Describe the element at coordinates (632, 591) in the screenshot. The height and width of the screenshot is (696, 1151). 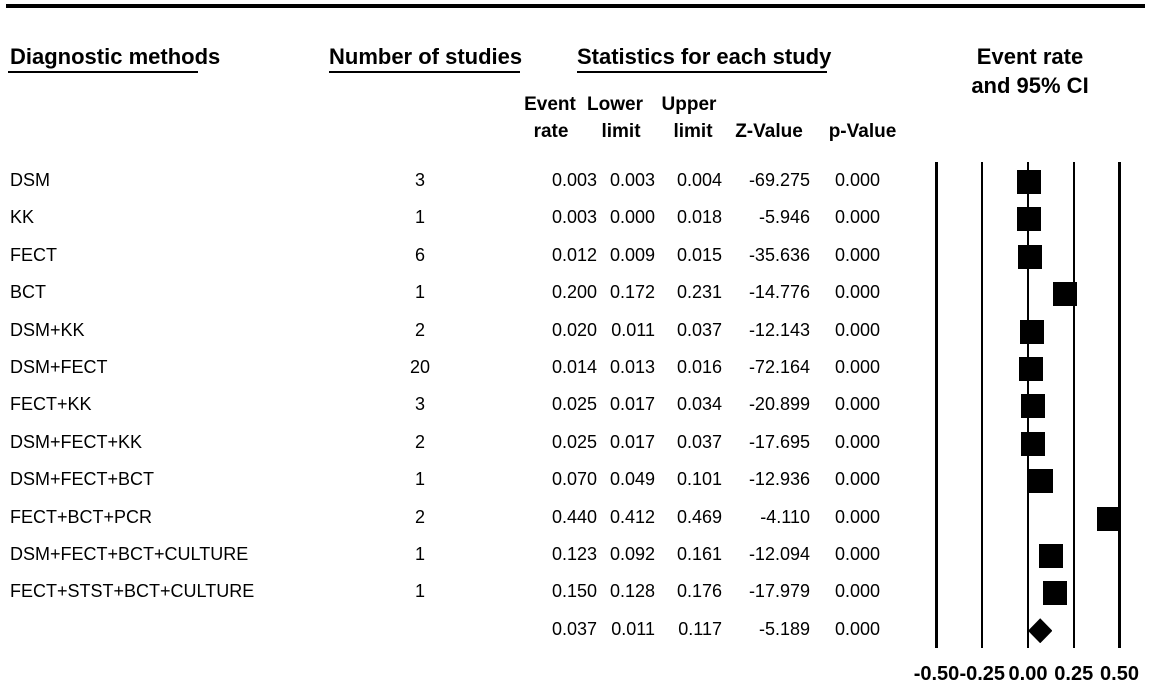
I see `cell-lower-limit: 0.128` at that location.